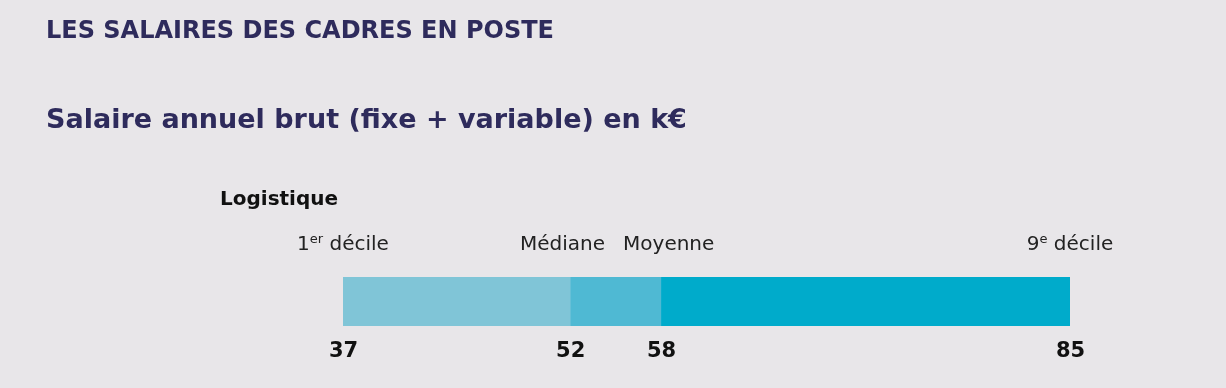 Image resolution: width=1226 pixels, height=388 pixels. Describe the element at coordinates (669, 243) in the screenshot. I see `annotation: Moyenne` at that location.